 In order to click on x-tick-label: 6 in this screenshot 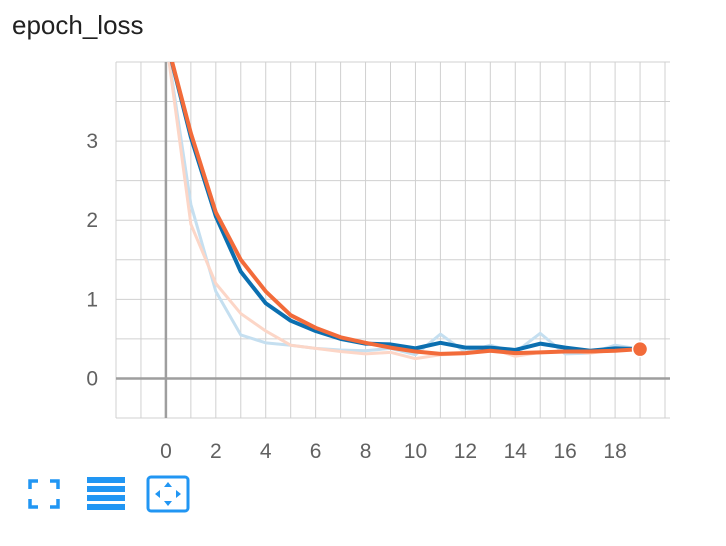, I will do `click(316, 451)`.